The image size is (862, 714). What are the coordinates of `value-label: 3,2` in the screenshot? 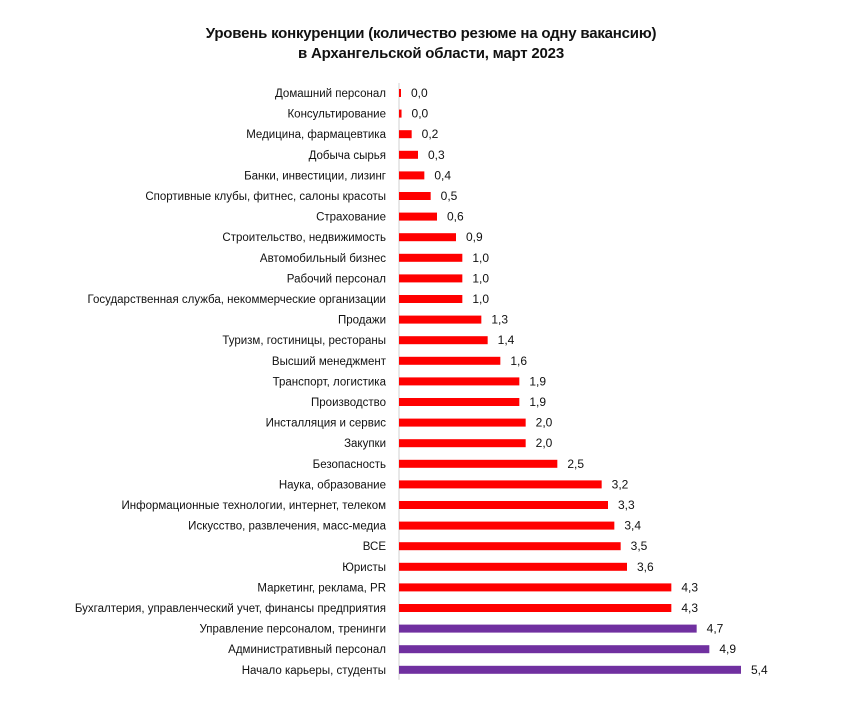 It's located at (620, 484).